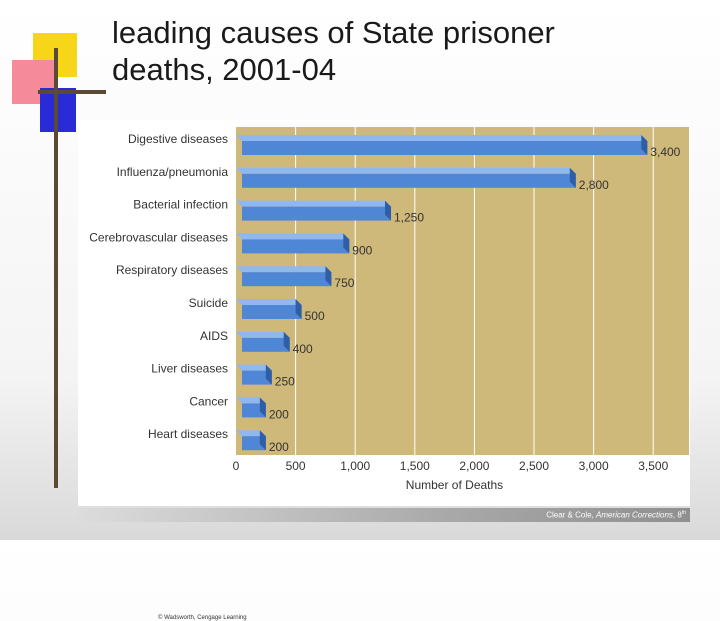  What do you see at coordinates (188, 434) in the screenshot?
I see `category-label: Heart diseases` at bounding box center [188, 434].